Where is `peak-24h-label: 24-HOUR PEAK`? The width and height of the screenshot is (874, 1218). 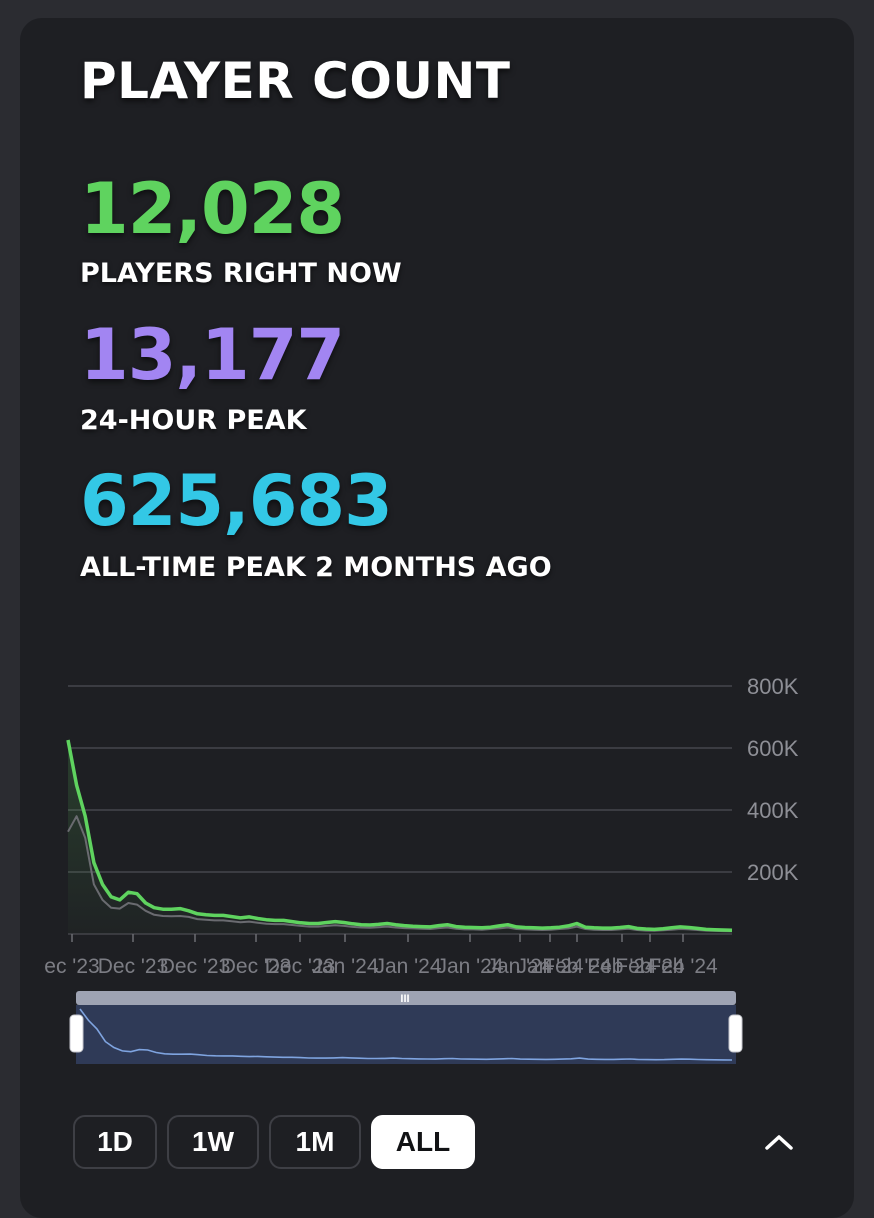
peak-24h-label: 24-HOUR PEAK is located at coordinates (193, 420).